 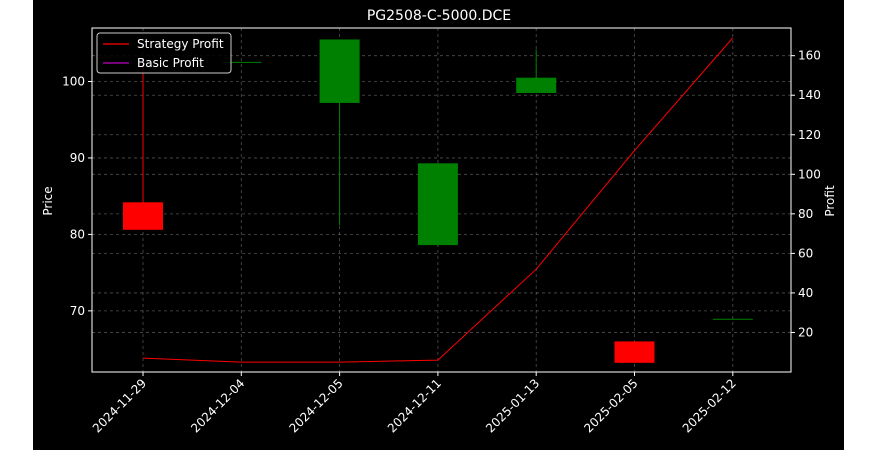 What do you see at coordinates (830, 201) in the screenshot?
I see `y-axis-label-right: Profit` at bounding box center [830, 201].